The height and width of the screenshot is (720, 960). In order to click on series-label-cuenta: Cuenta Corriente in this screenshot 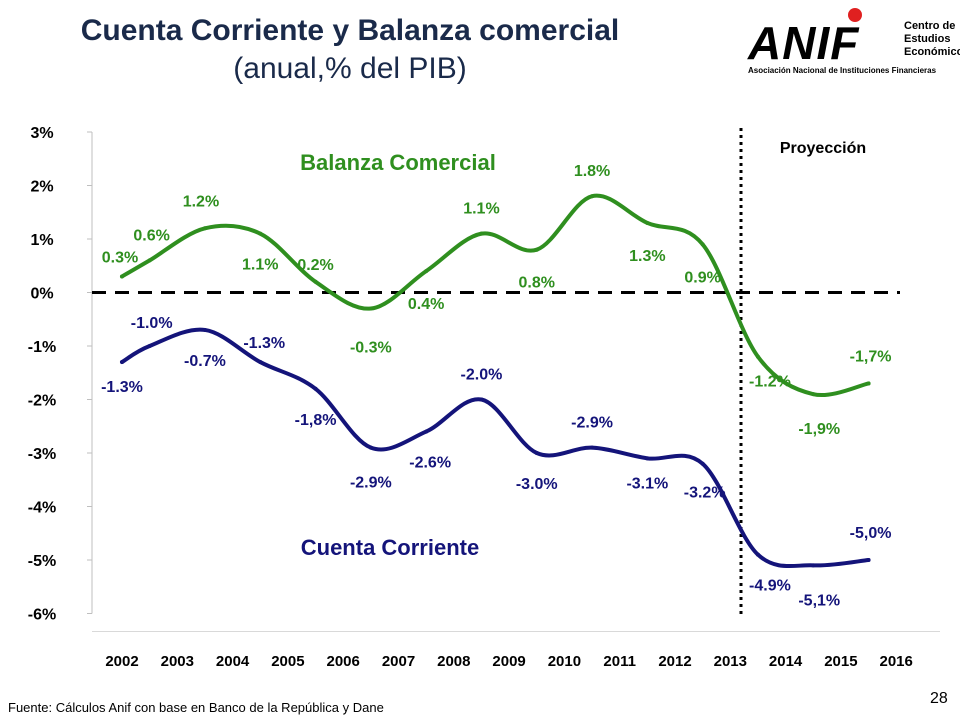, I will do `click(390, 547)`.